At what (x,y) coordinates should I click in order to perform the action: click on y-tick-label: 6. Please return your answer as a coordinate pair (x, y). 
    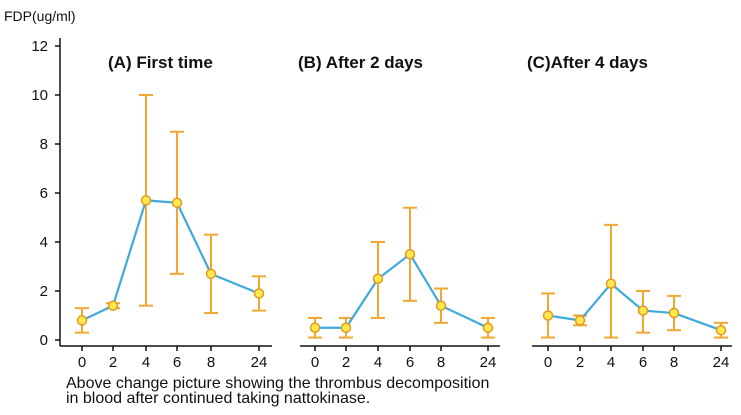
    Looking at the image, I should click on (44, 193).